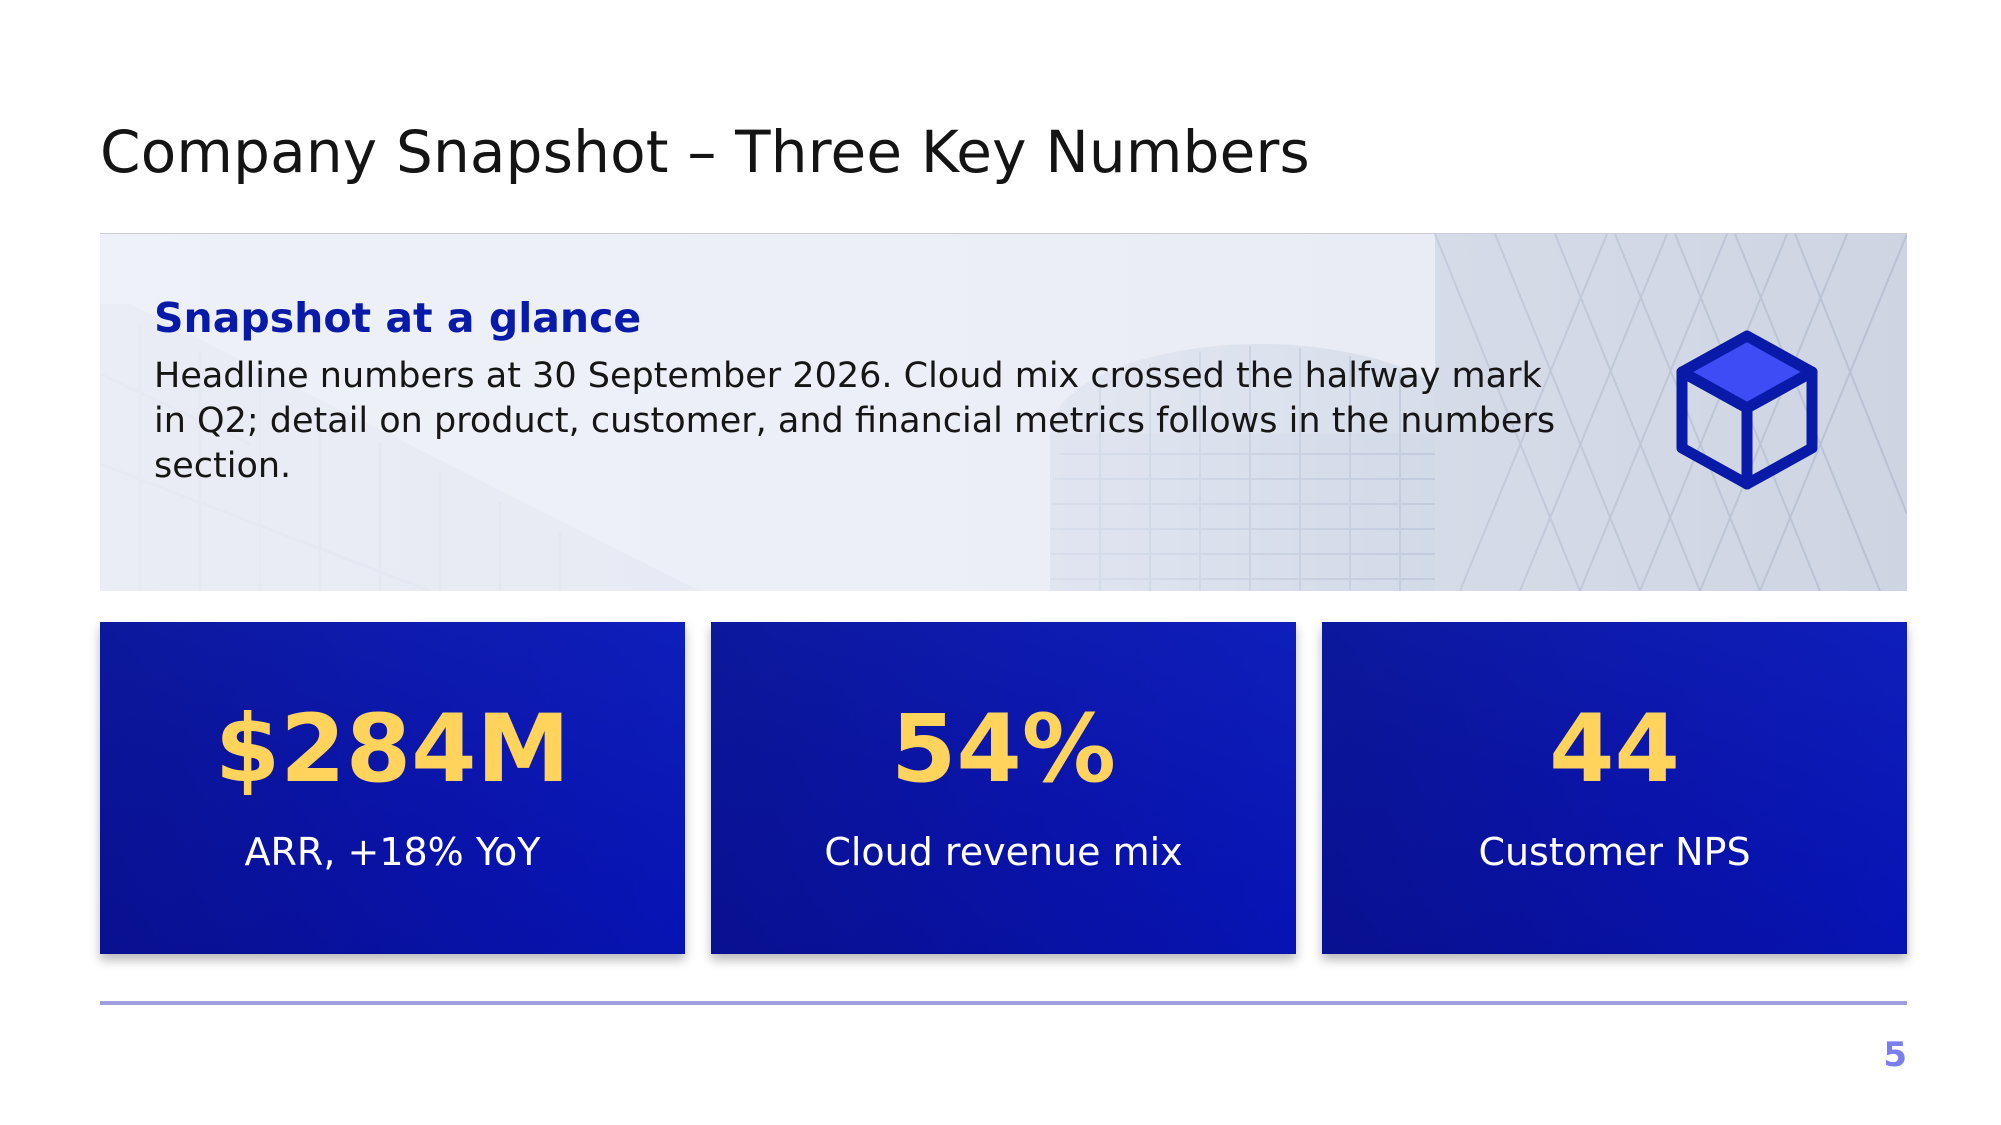 This screenshot has height=1125, width=2001. I want to click on metric-label: Customer NPS, so click(1614, 852).